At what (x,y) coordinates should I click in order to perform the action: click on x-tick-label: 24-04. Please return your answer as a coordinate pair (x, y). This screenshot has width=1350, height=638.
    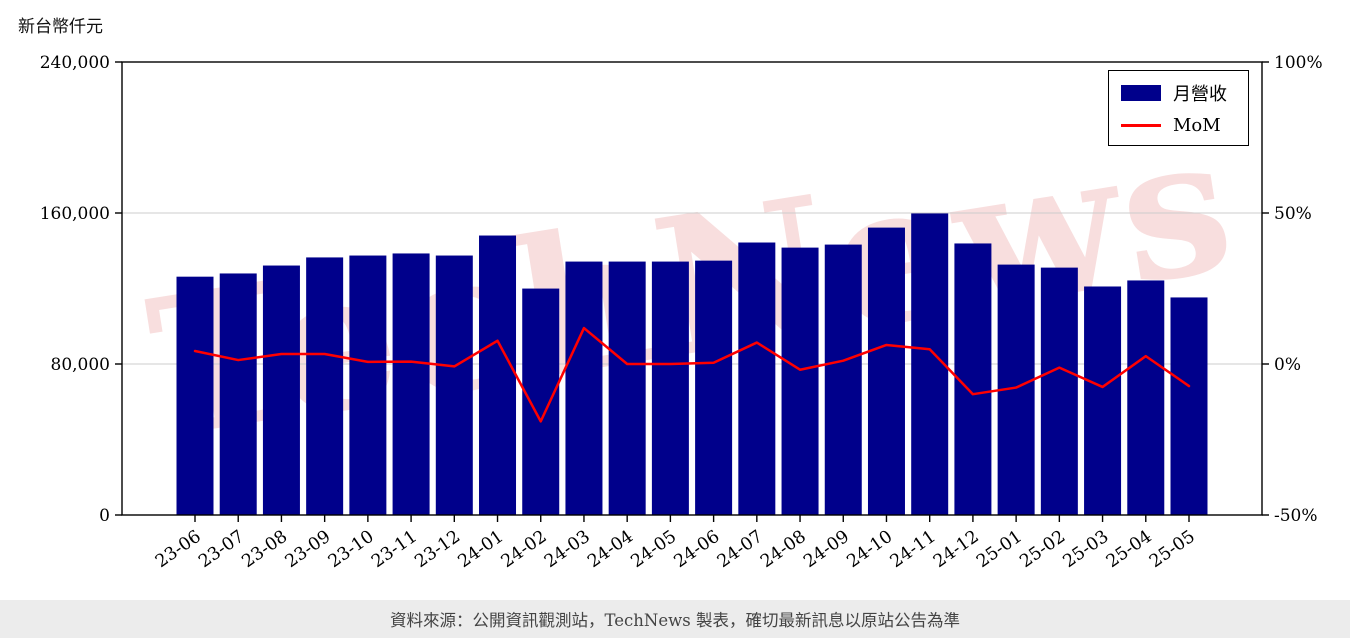
    Looking at the image, I should click on (610, 549).